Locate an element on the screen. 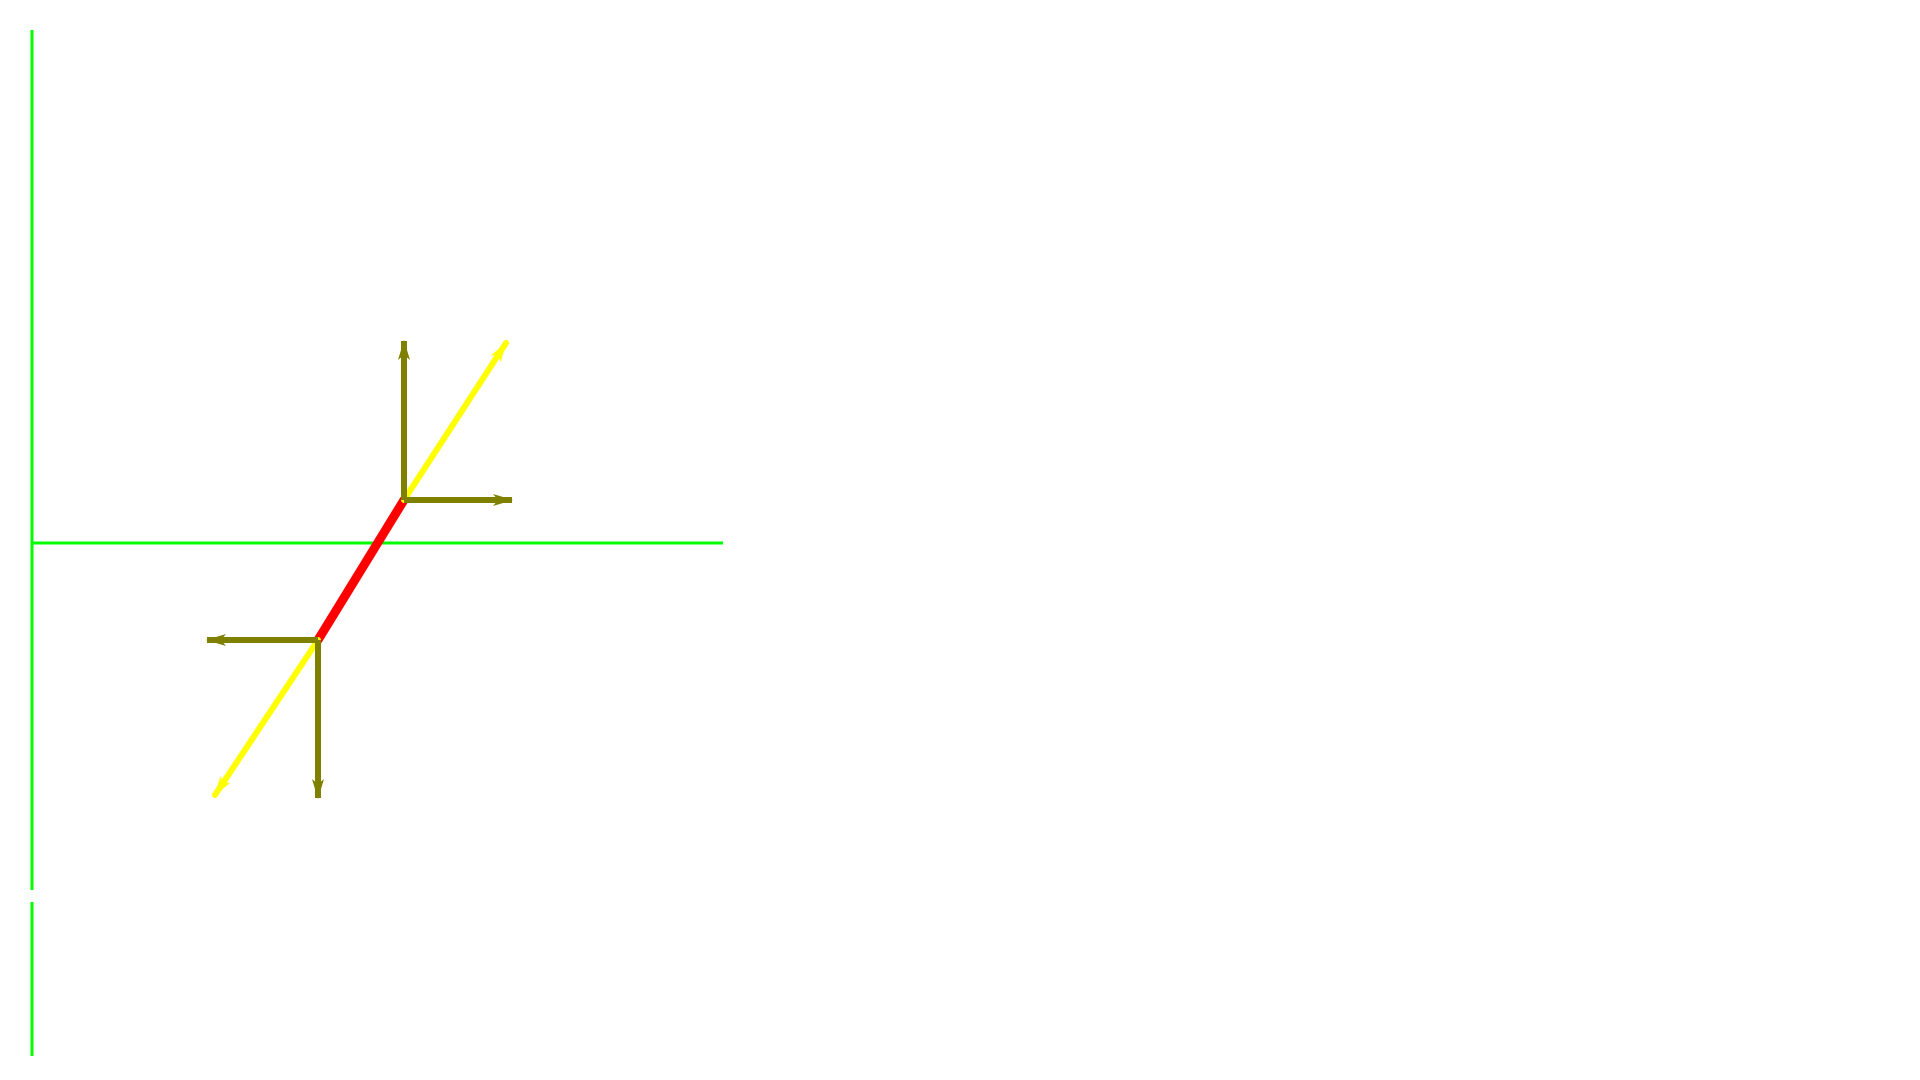 The width and height of the screenshot is (1920, 1080). yellow-direction-arrow-up is located at coordinates (455, 421).